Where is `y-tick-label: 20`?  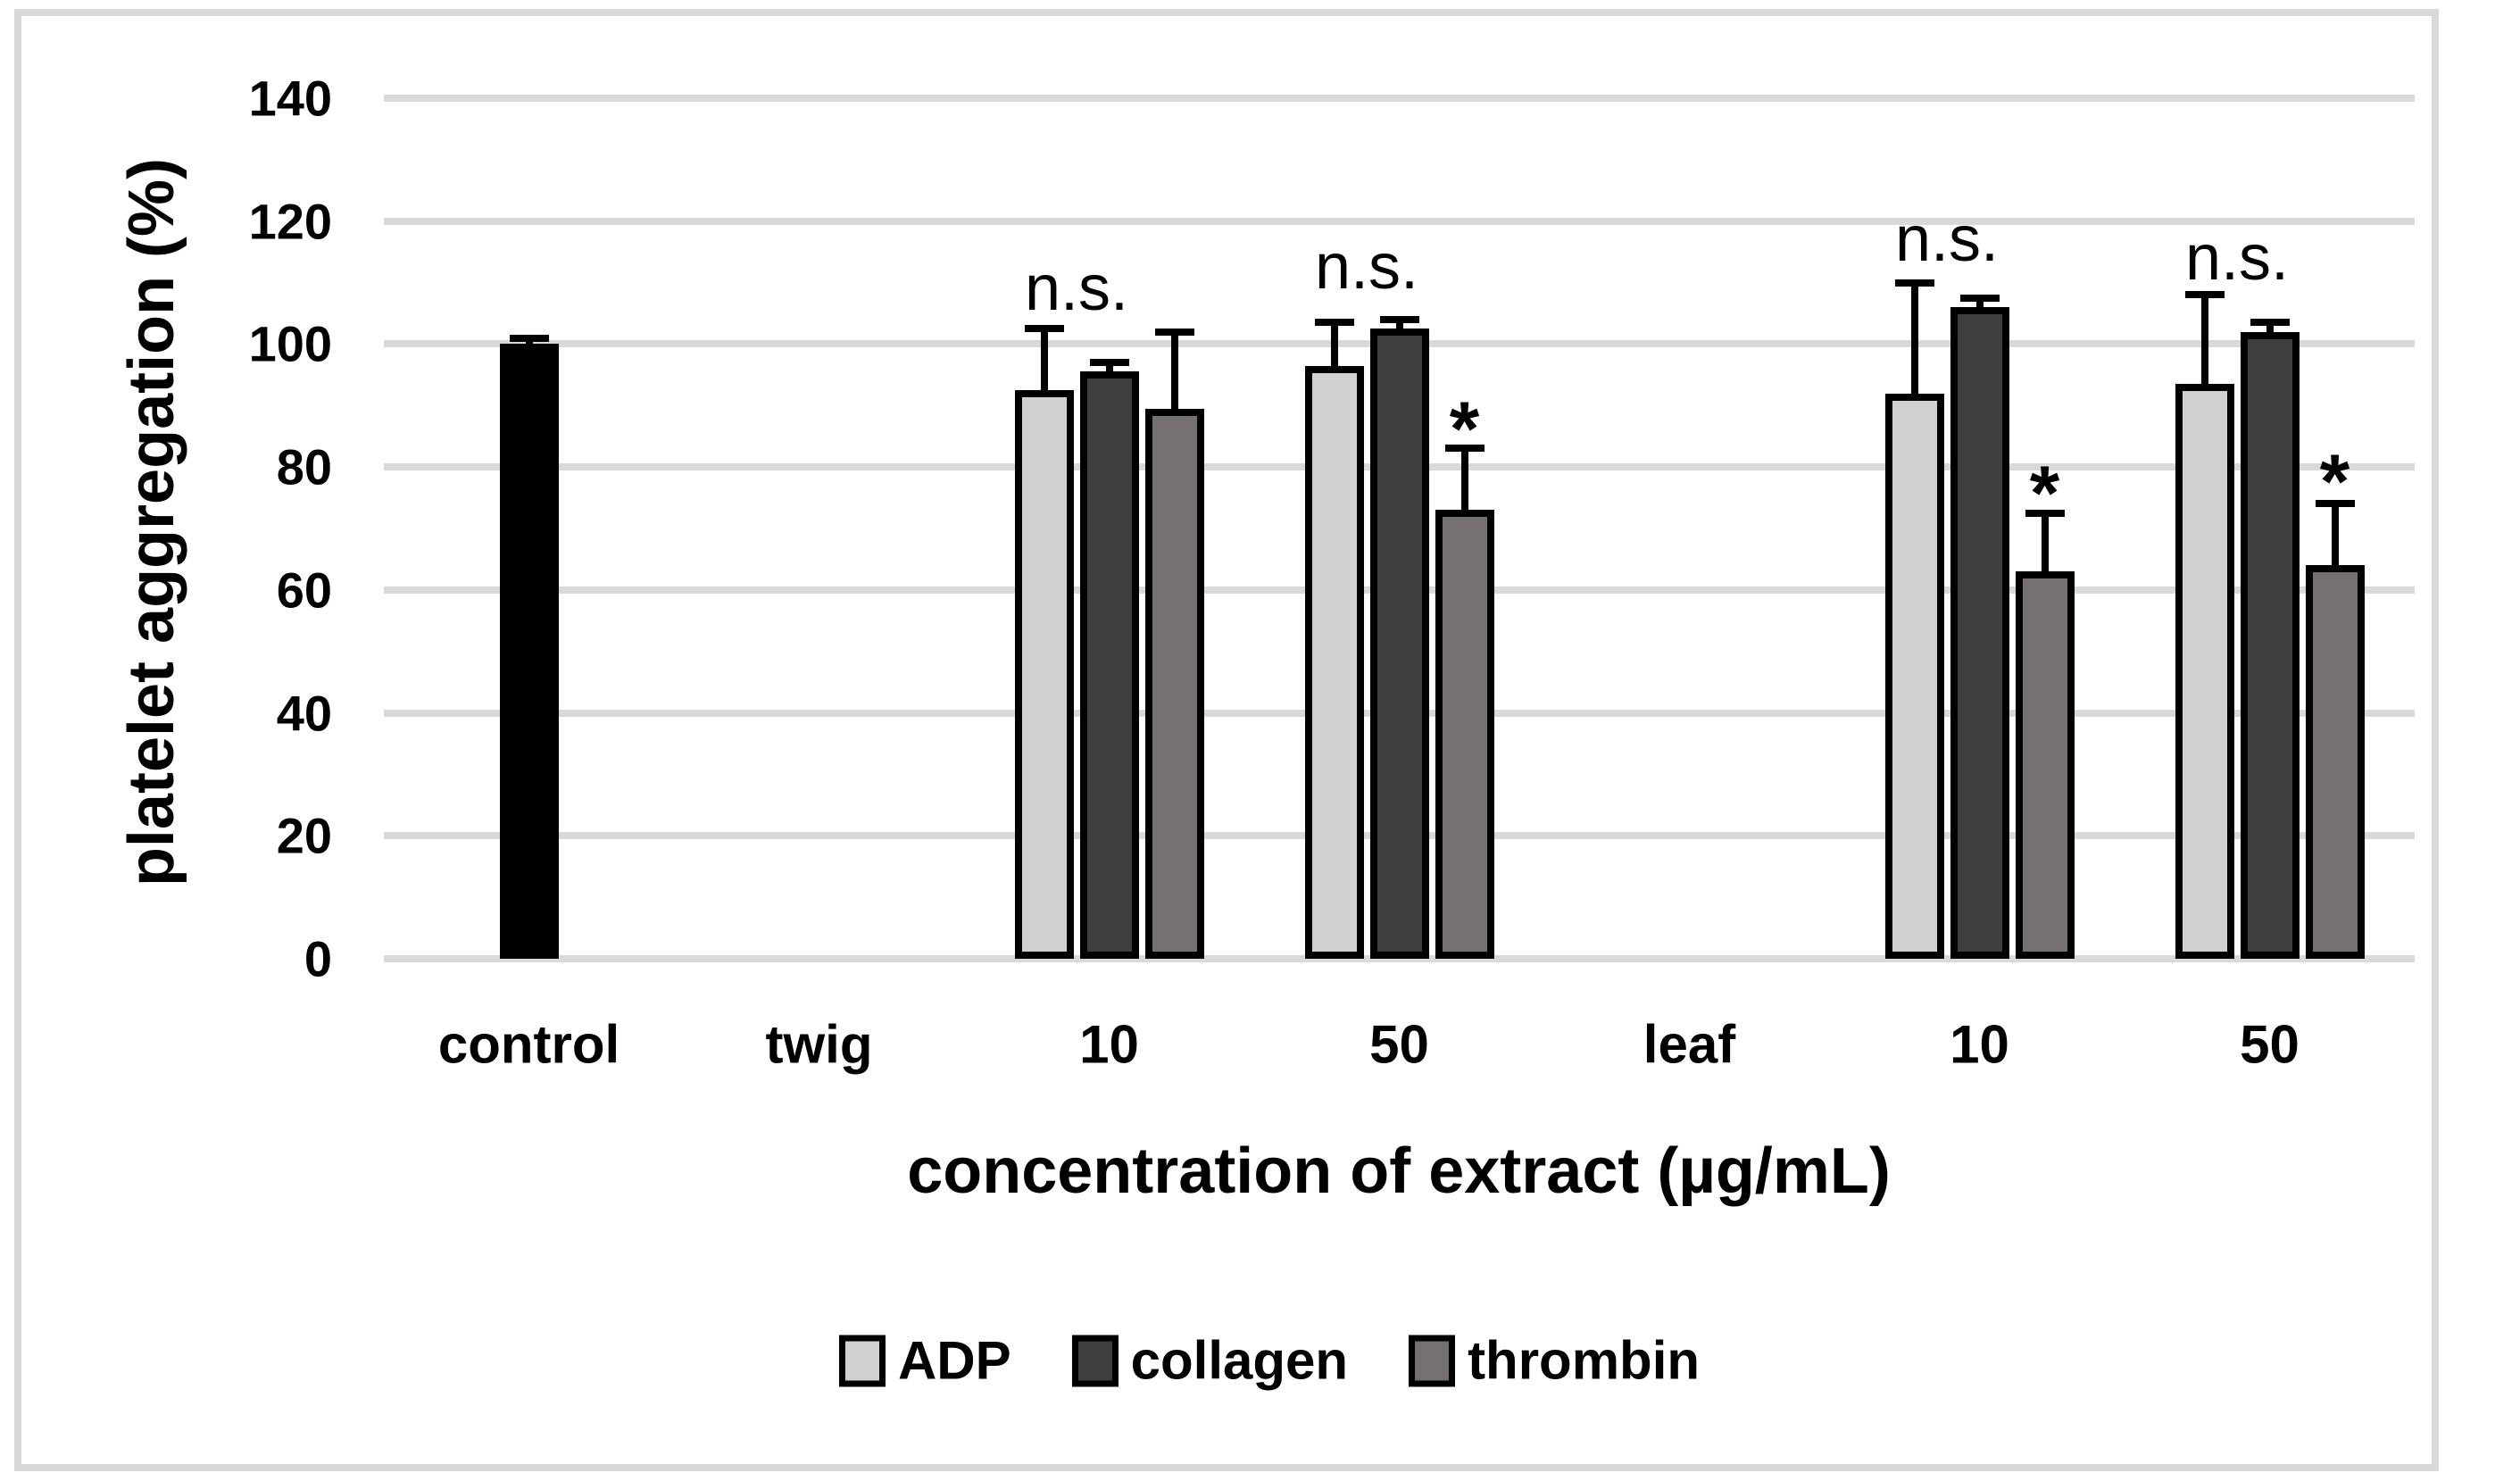
y-tick-label: 20 is located at coordinates (304, 836).